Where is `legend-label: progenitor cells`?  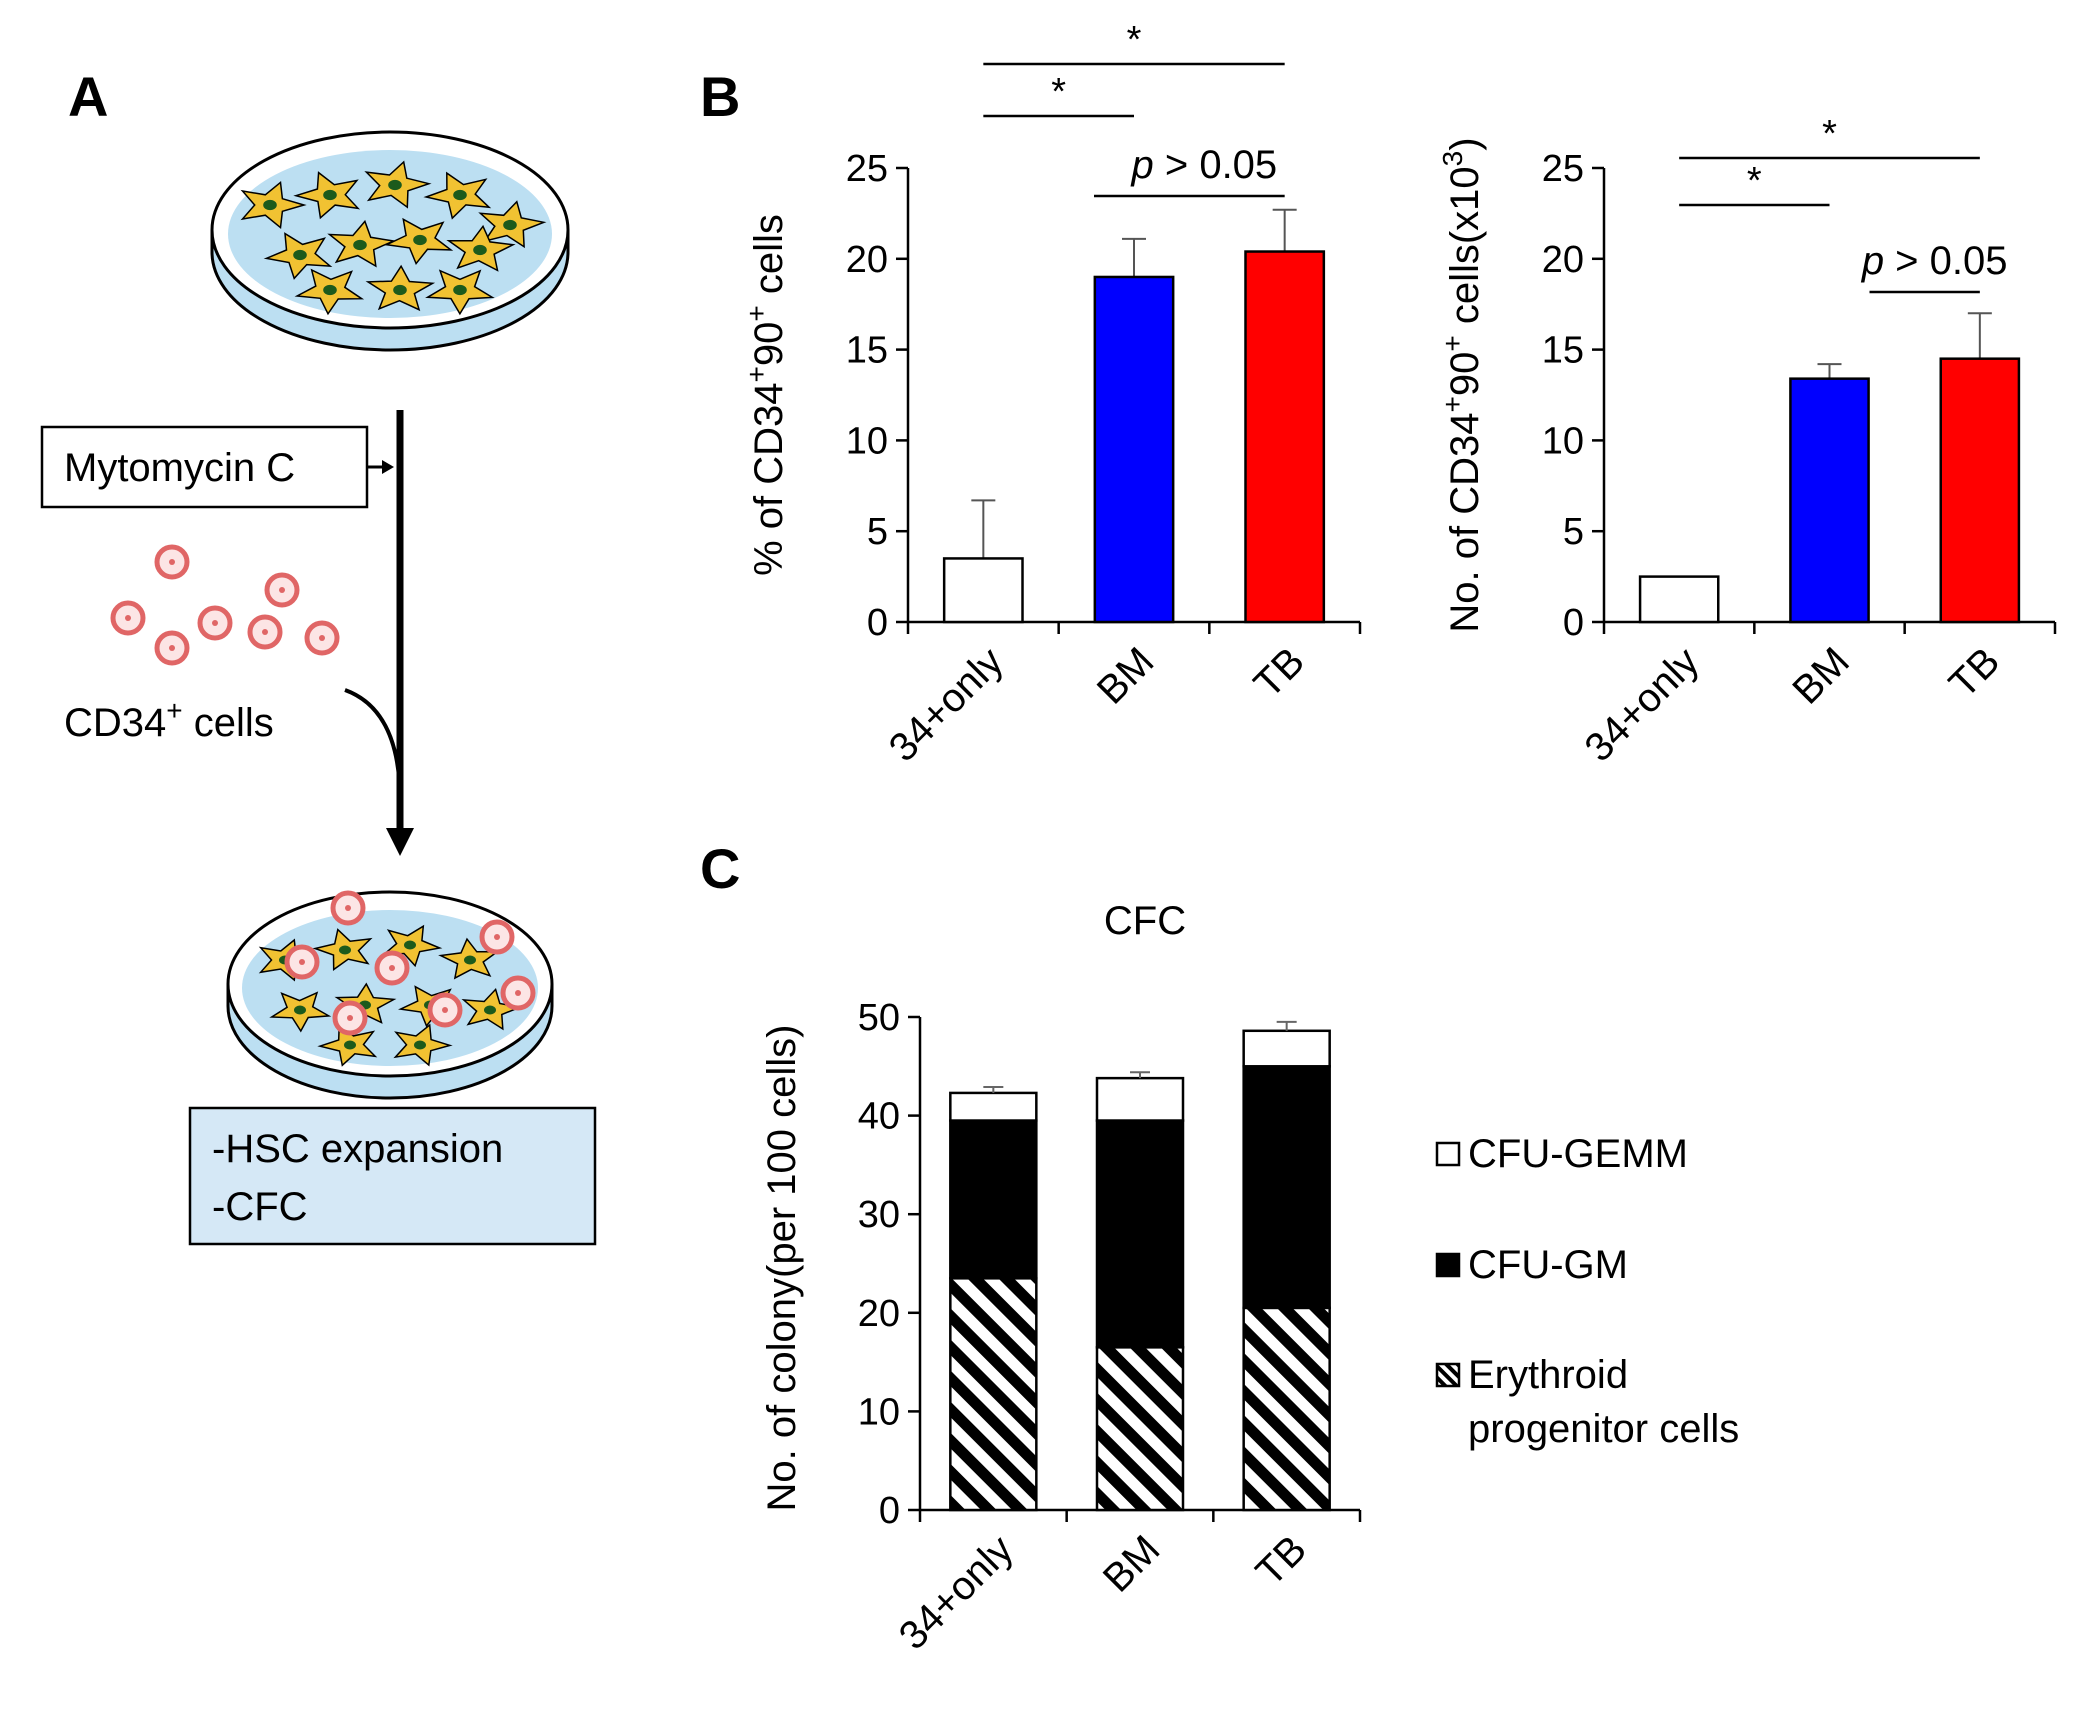
legend-label: progenitor cells is located at coordinates (1603, 1429).